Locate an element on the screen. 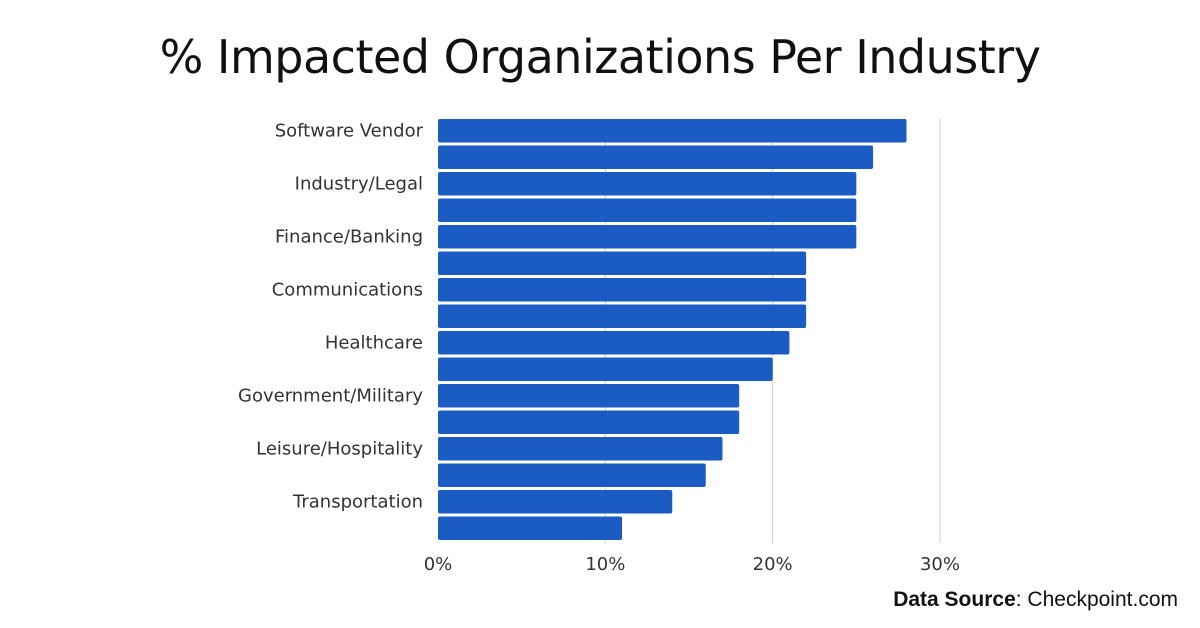  x-tick-label: 30% is located at coordinates (940, 564).